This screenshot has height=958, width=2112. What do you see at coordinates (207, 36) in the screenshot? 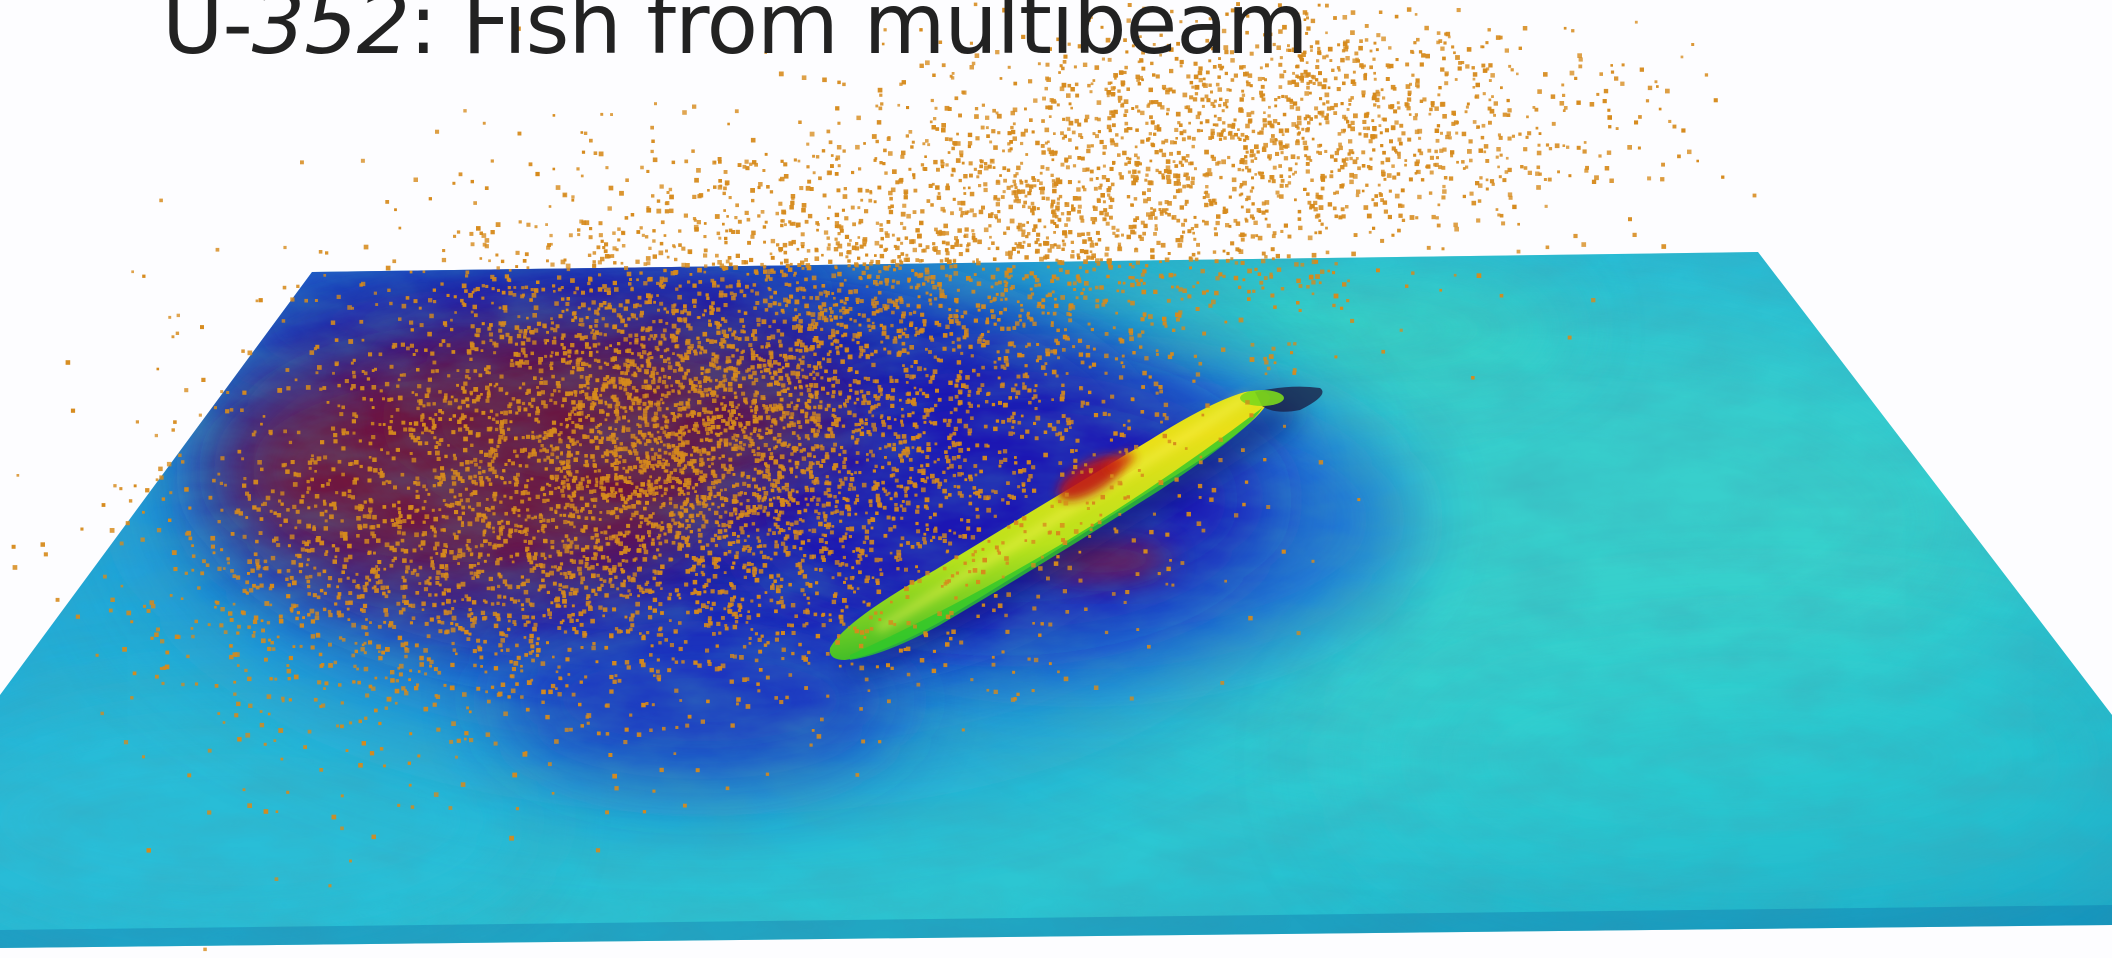
I see `title-prefix: U-` at bounding box center [207, 36].